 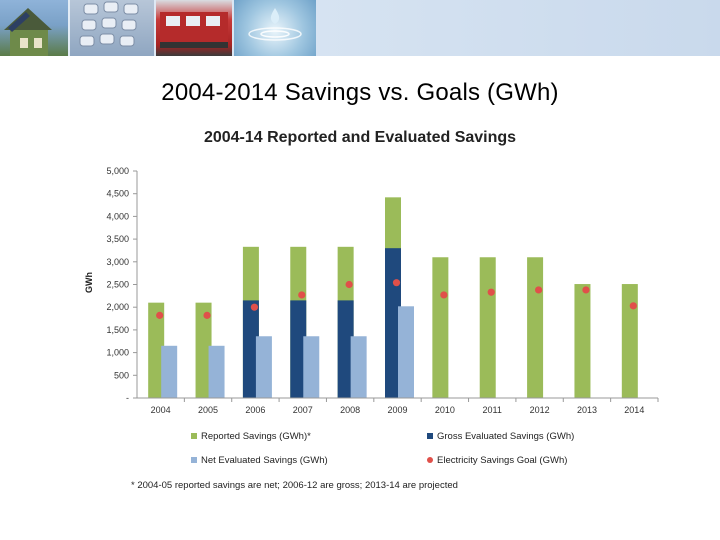 What do you see at coordinates (161, 410) in the screenshot?
I see `x-tick-label: 2004` at bounding box center [161, 410].